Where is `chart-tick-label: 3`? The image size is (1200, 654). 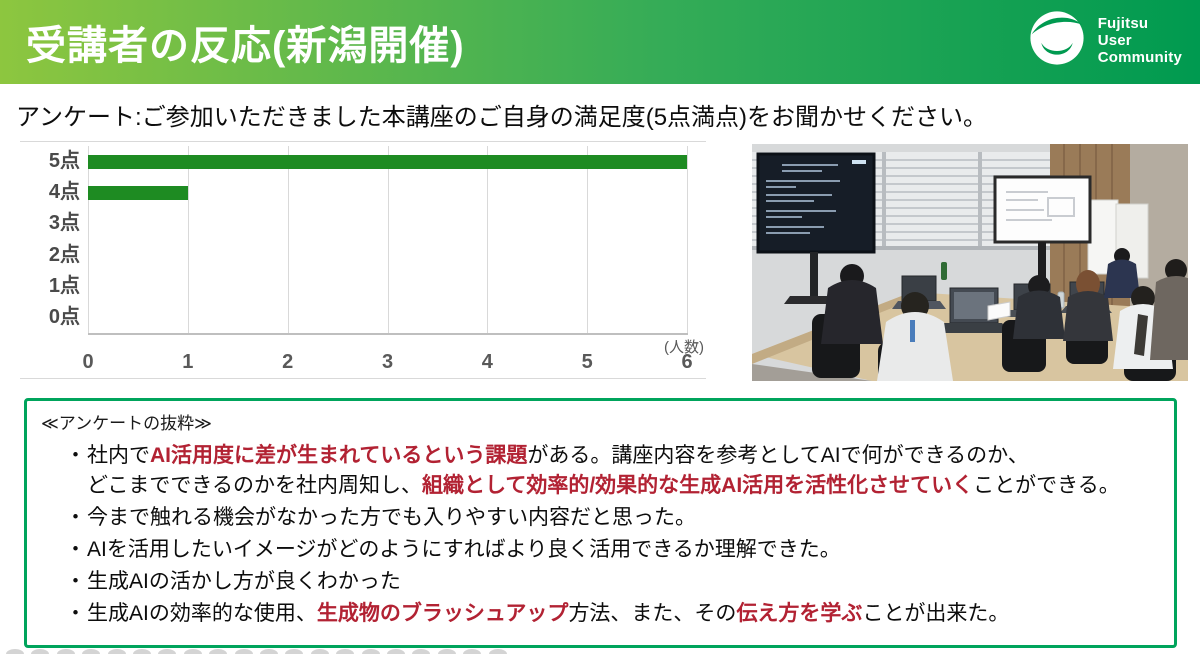
chart-tick-label: 3 is located at coordinates (387, 362).